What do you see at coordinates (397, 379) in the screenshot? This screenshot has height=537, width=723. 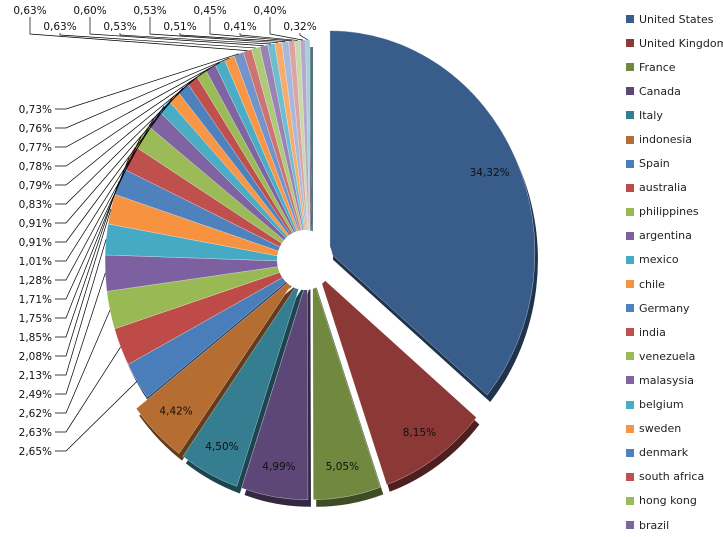 I see `slice-united-kingdom` at bounding box center [397, 379].